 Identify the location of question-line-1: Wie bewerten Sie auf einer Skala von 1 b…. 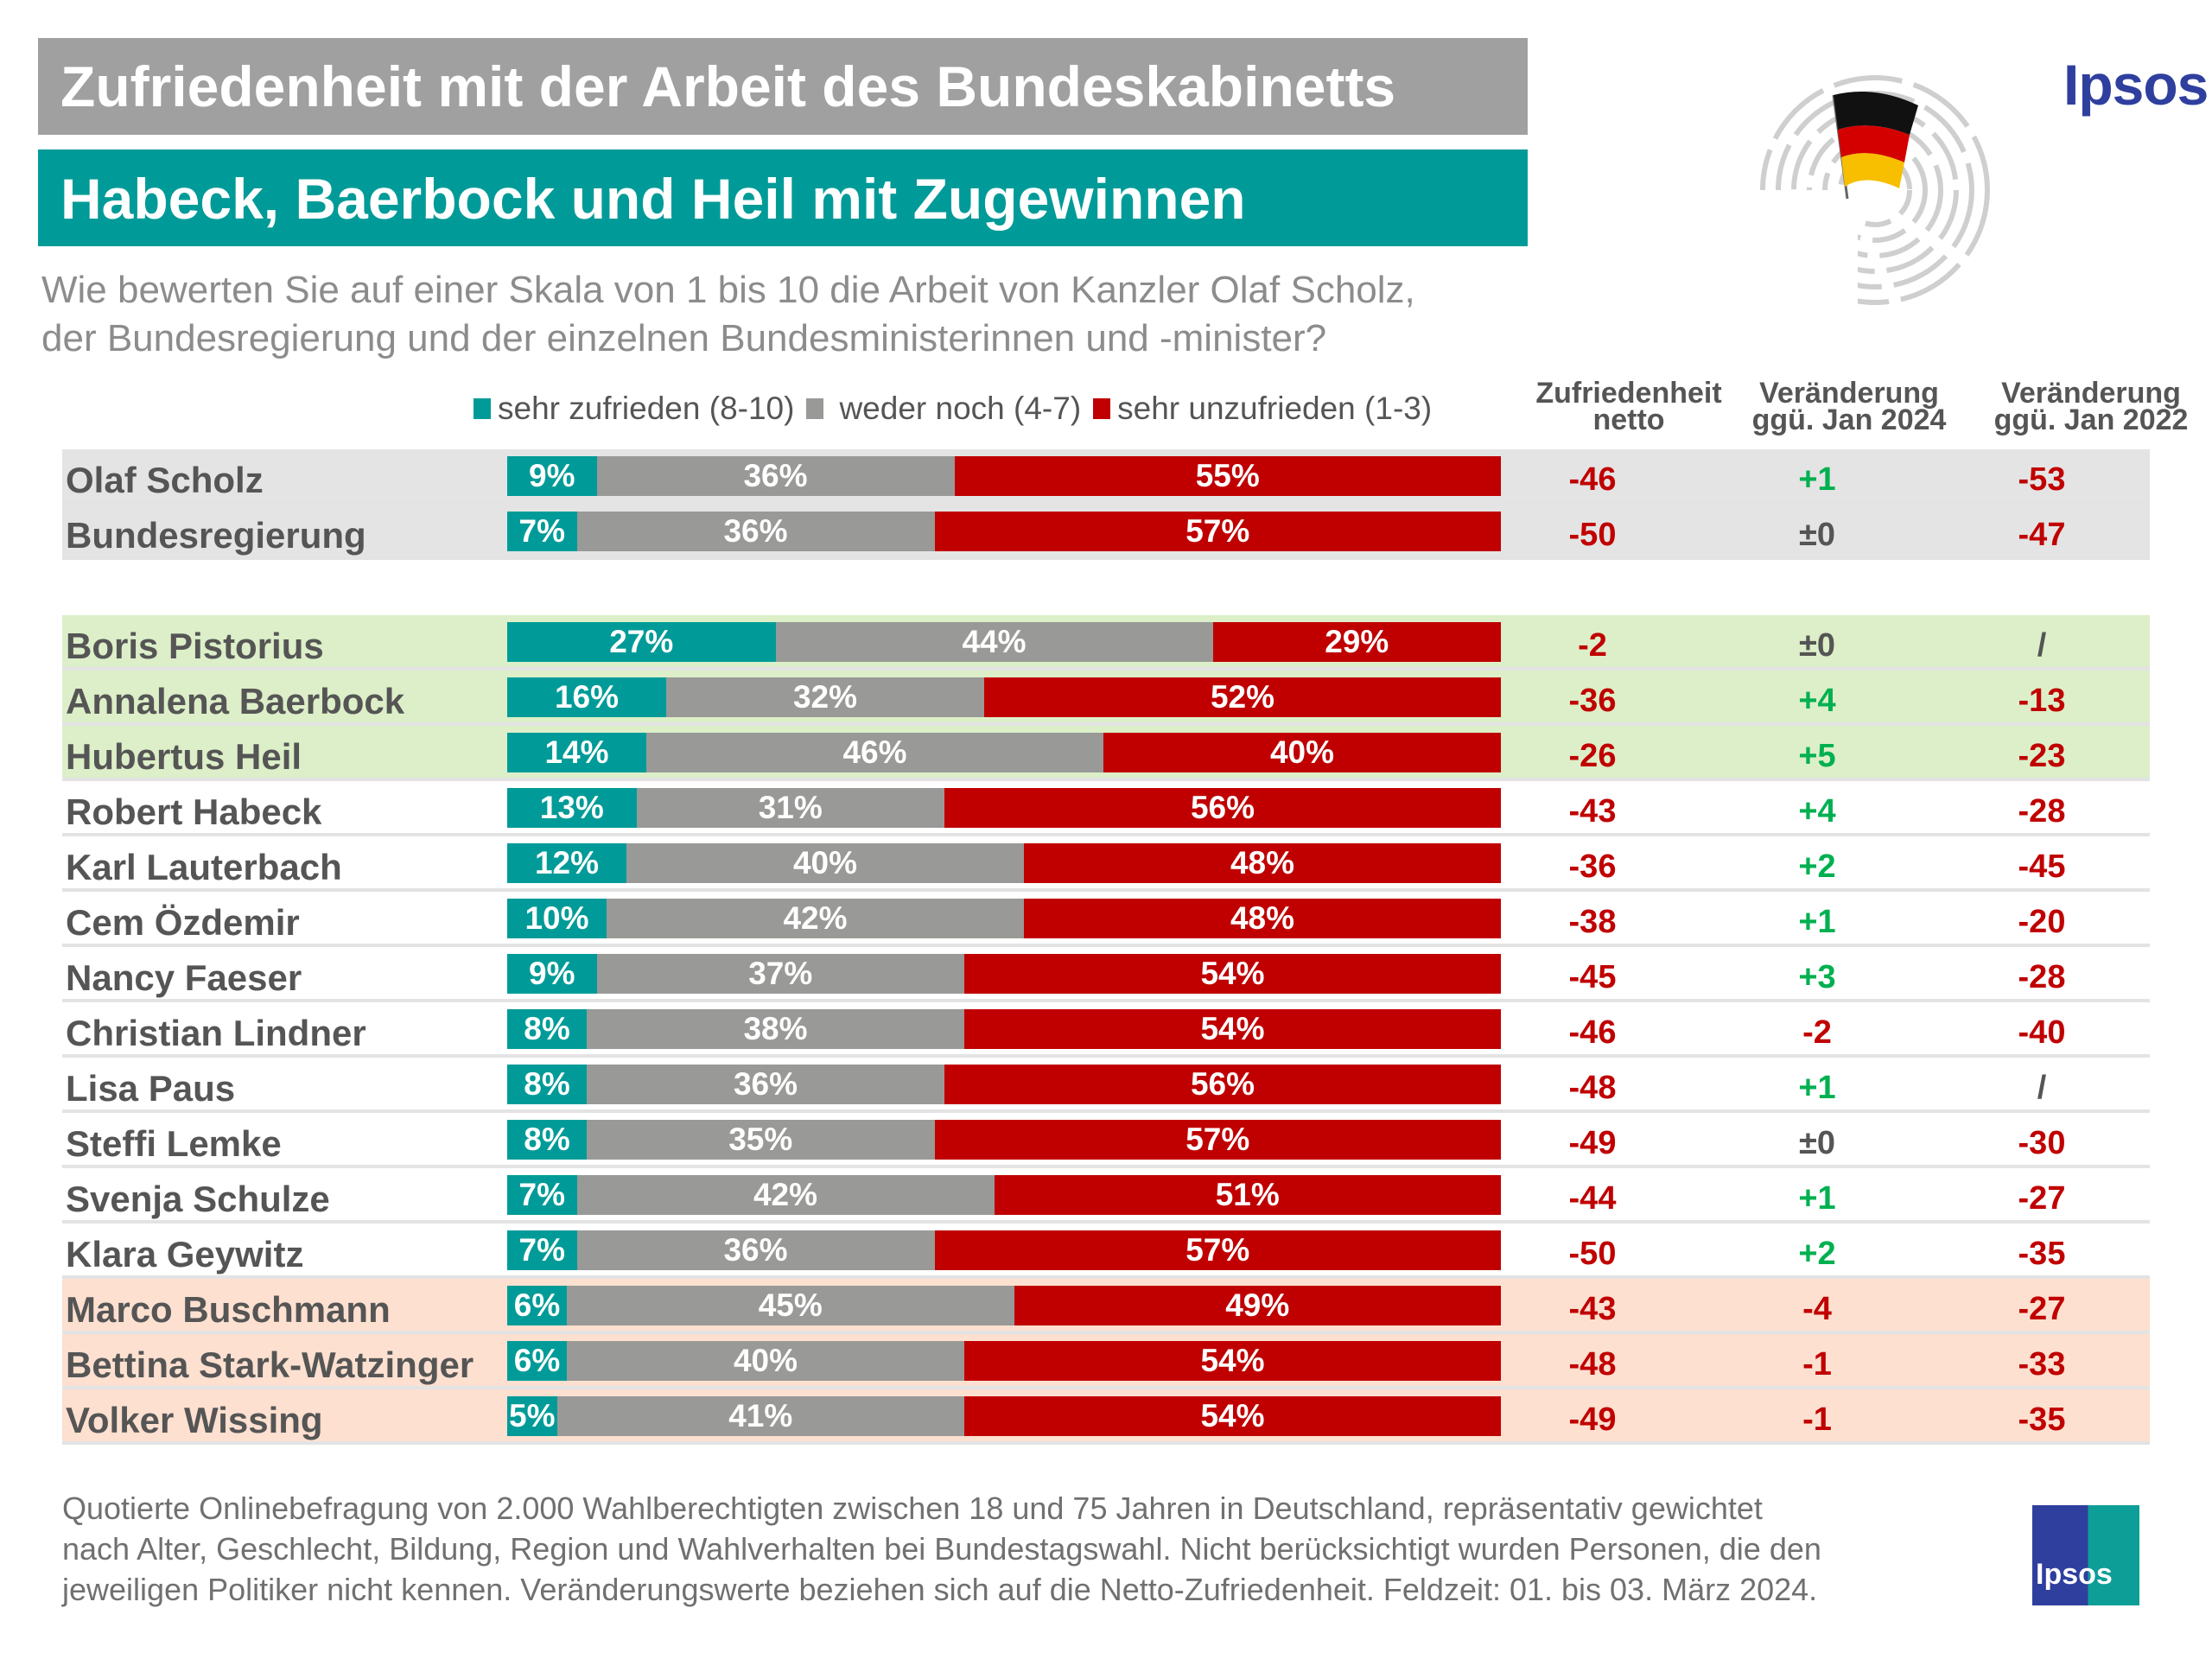
(728, 290).